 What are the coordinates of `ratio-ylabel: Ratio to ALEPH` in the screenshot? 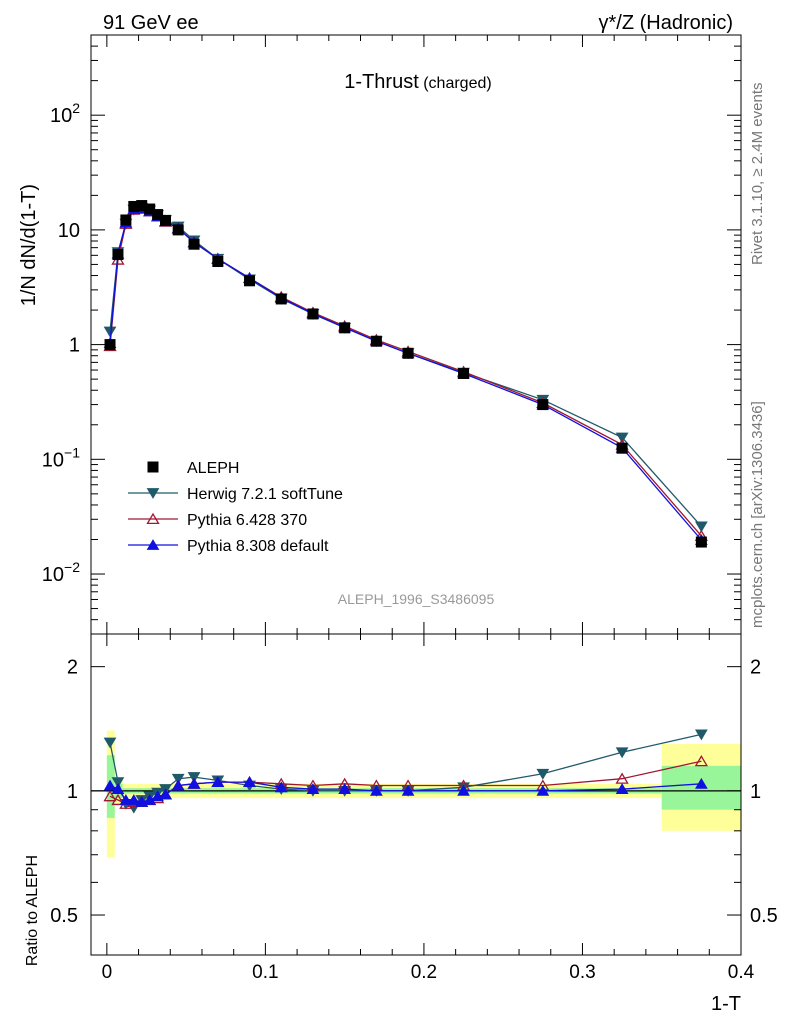 It's located at (32, 910).